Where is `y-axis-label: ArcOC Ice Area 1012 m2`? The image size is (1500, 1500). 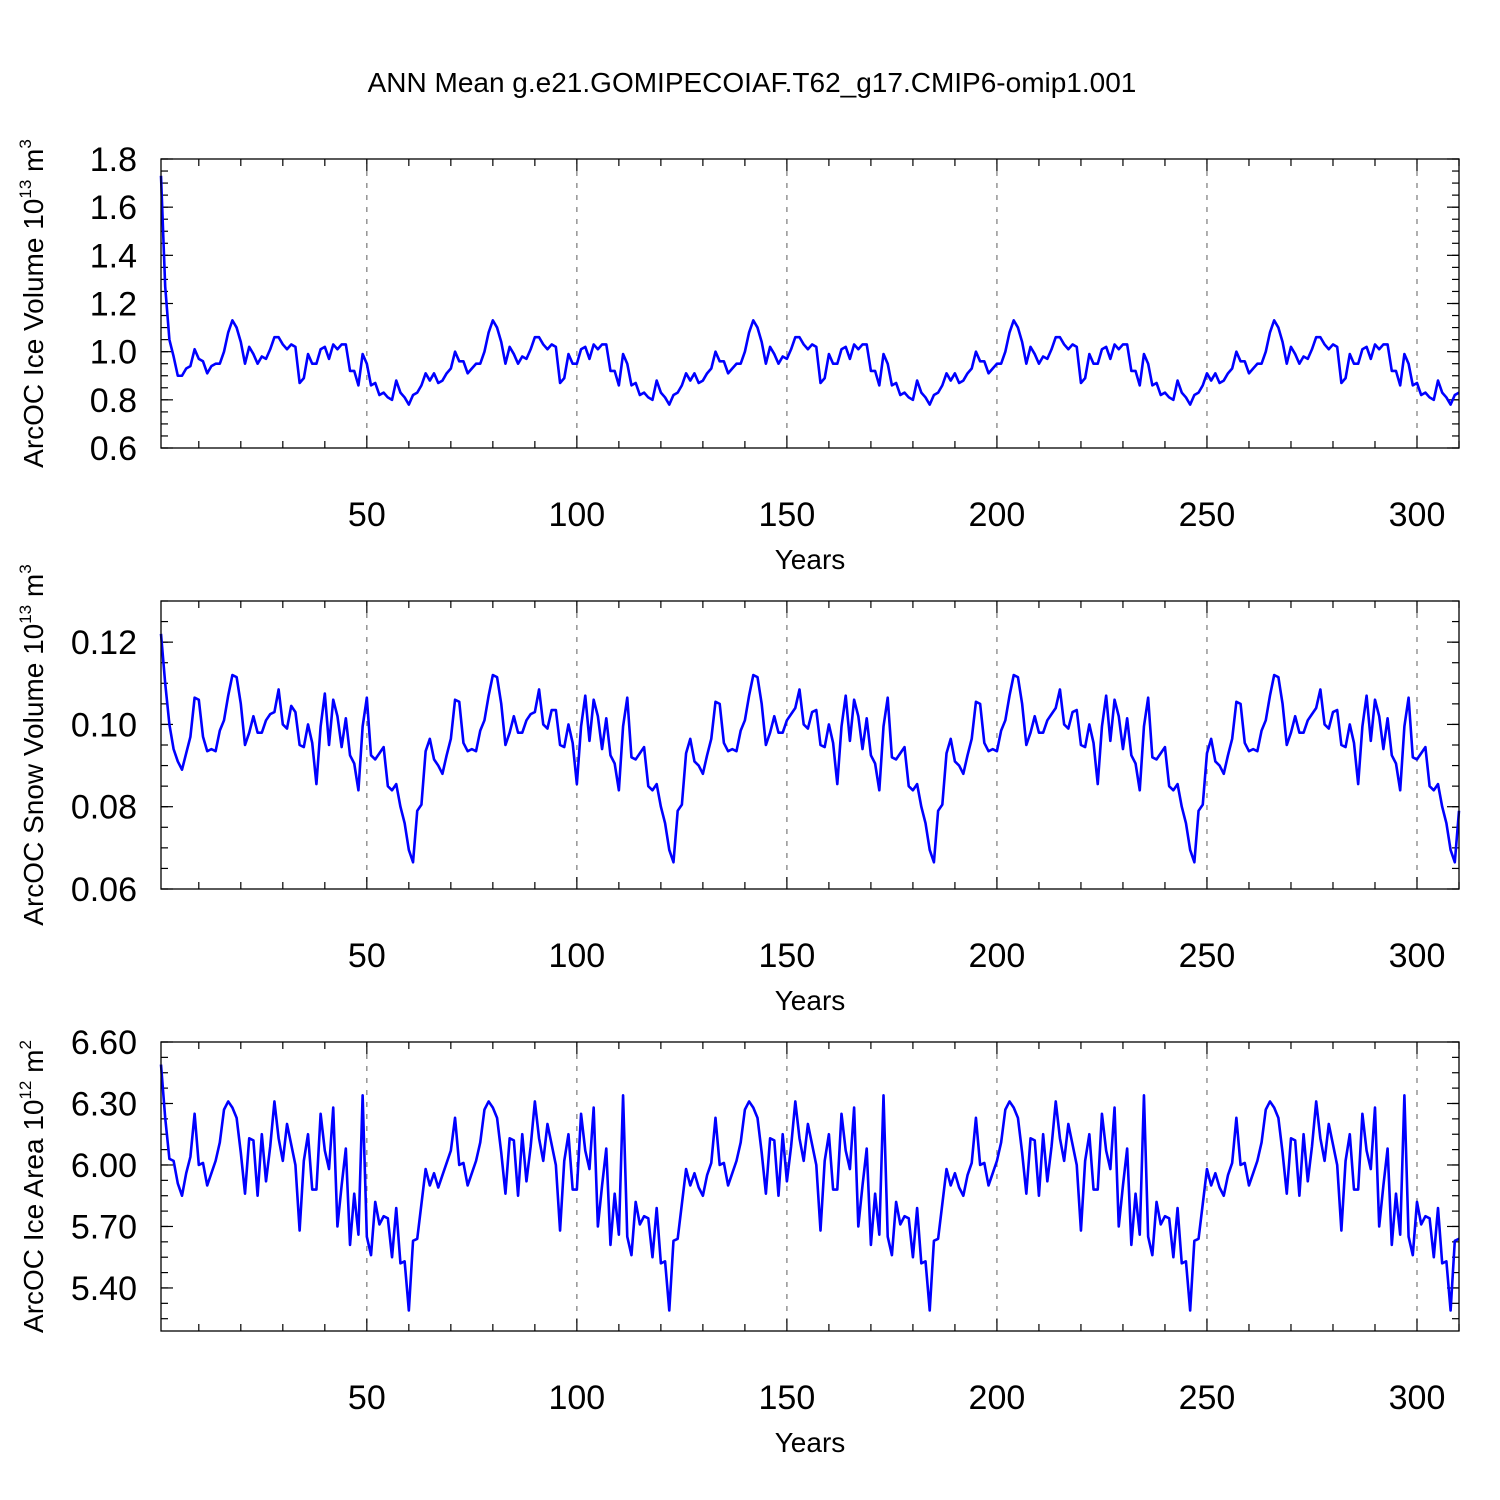
y-axis-label: ArcOC Ice Area 1012 m2 is located at coordinates (32, 1186).